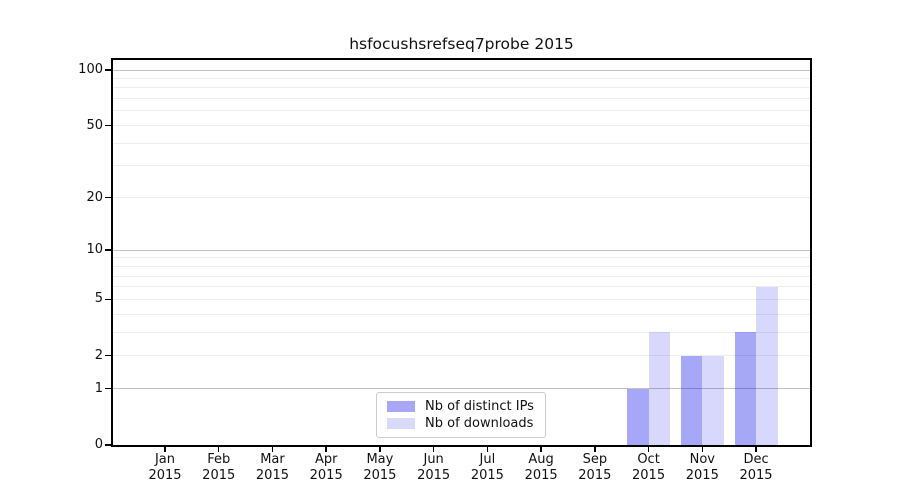 Image resolution: width=900 pixels, height=500 pixels. I want to click on x-tick-label: Nov 2015, so click(702, 467).